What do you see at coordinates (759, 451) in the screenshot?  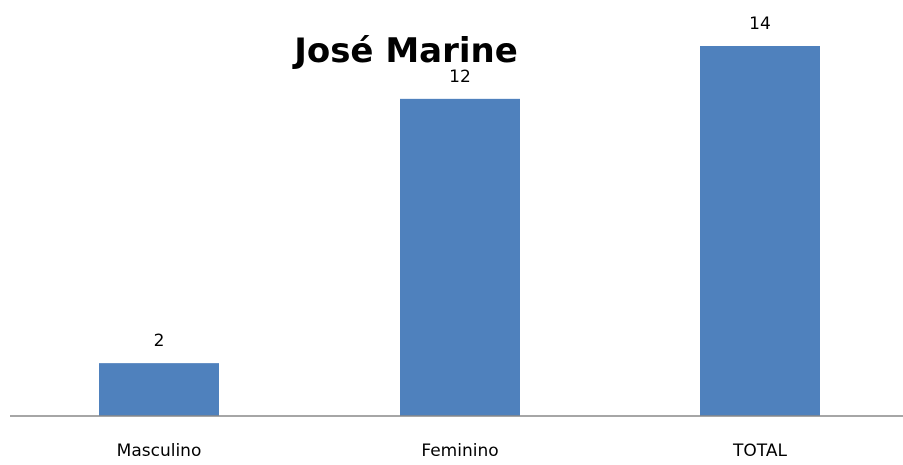 I see `x-tick-label: TOTAL` at bounding box center [759, 451].